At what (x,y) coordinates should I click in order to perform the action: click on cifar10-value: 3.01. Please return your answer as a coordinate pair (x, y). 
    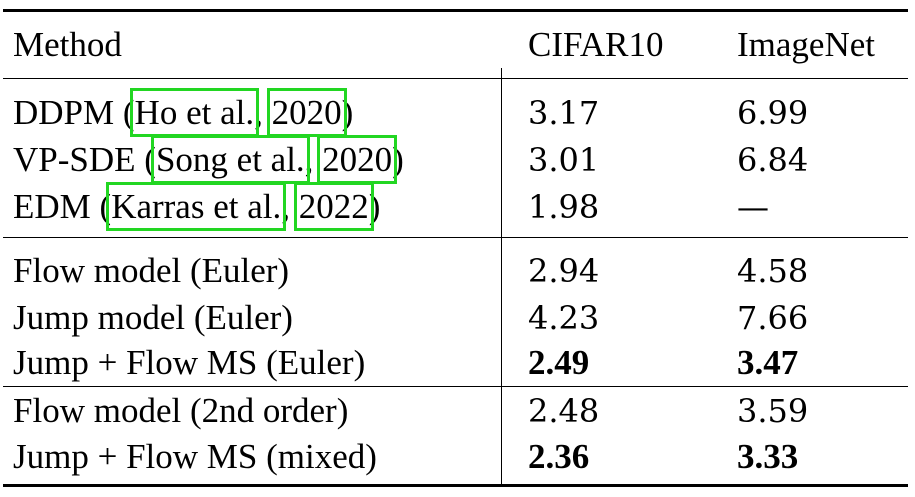
    Looking at the image, I should click on (564, 160).